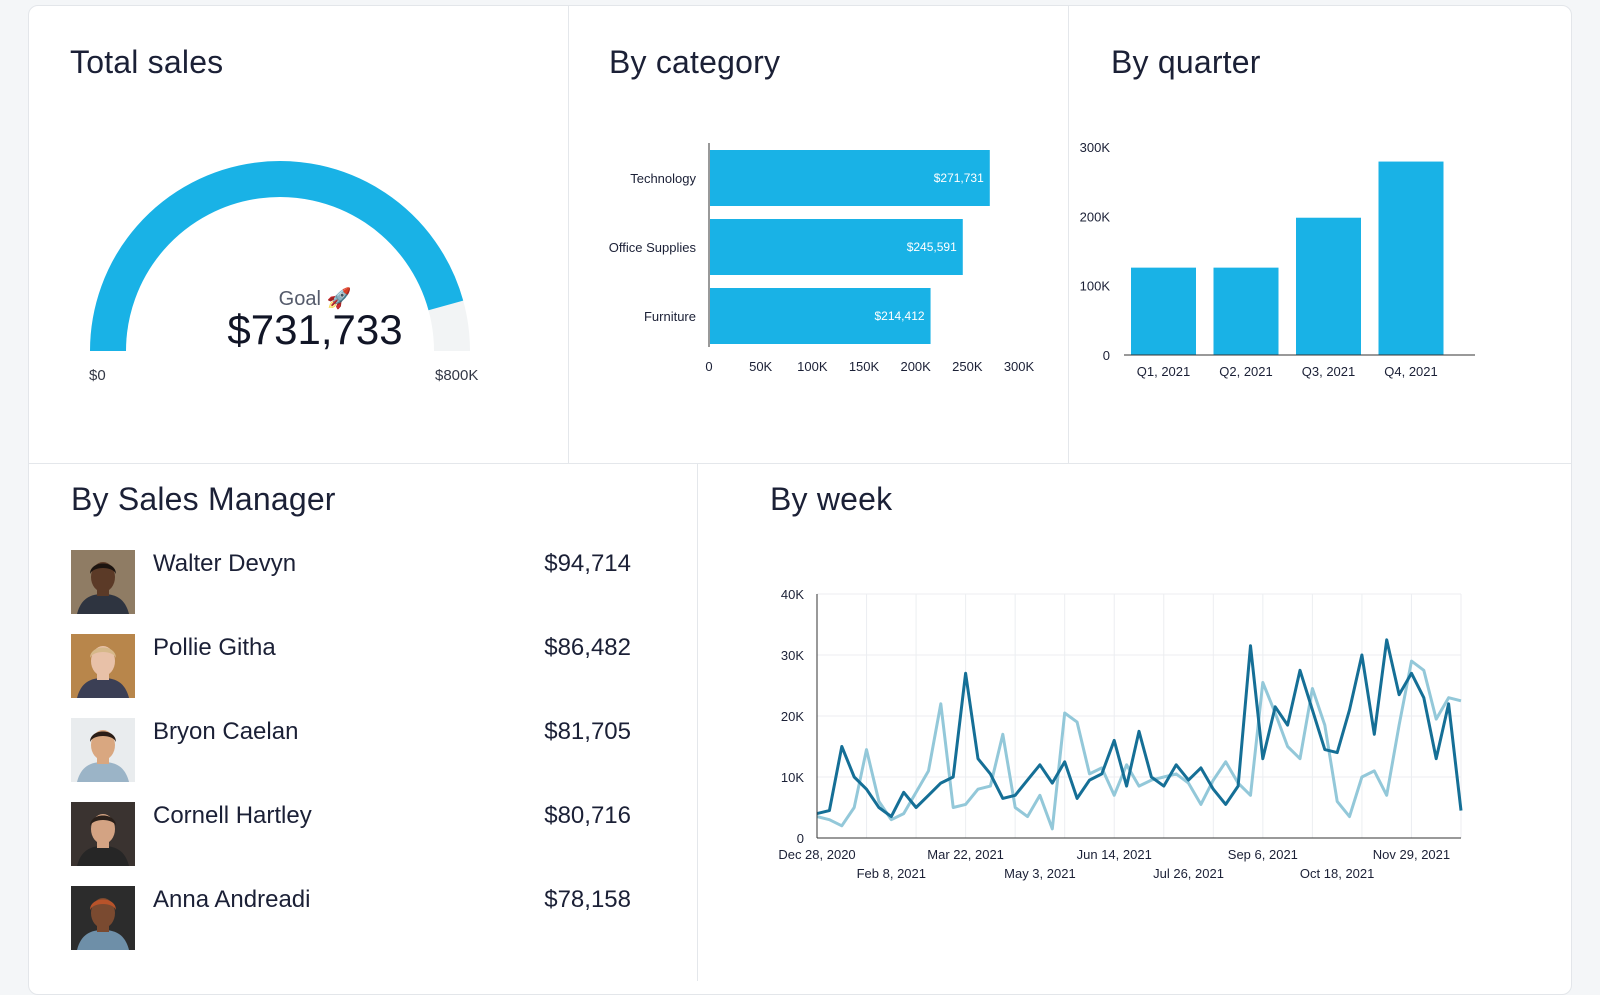 This screenshot has width=1600, height=995. Describe the element at coordinates (965, 854) in the screenshot. I see `week-x-tick: Mar 22, 2021` at that location.